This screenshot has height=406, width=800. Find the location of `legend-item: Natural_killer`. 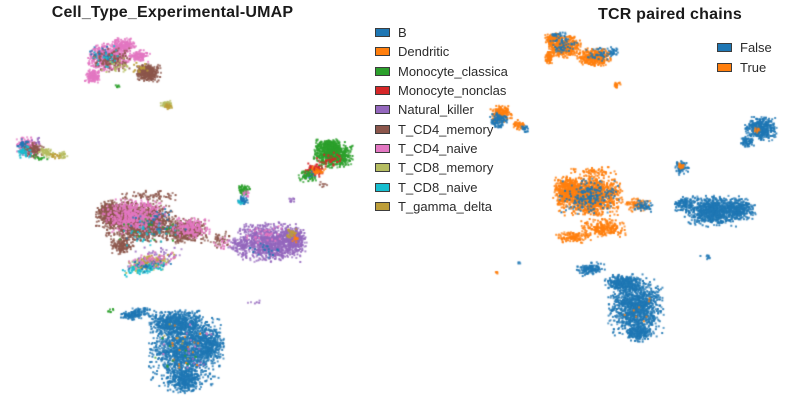

legend-item: Natural_killer is located at coordinates (454, 109).